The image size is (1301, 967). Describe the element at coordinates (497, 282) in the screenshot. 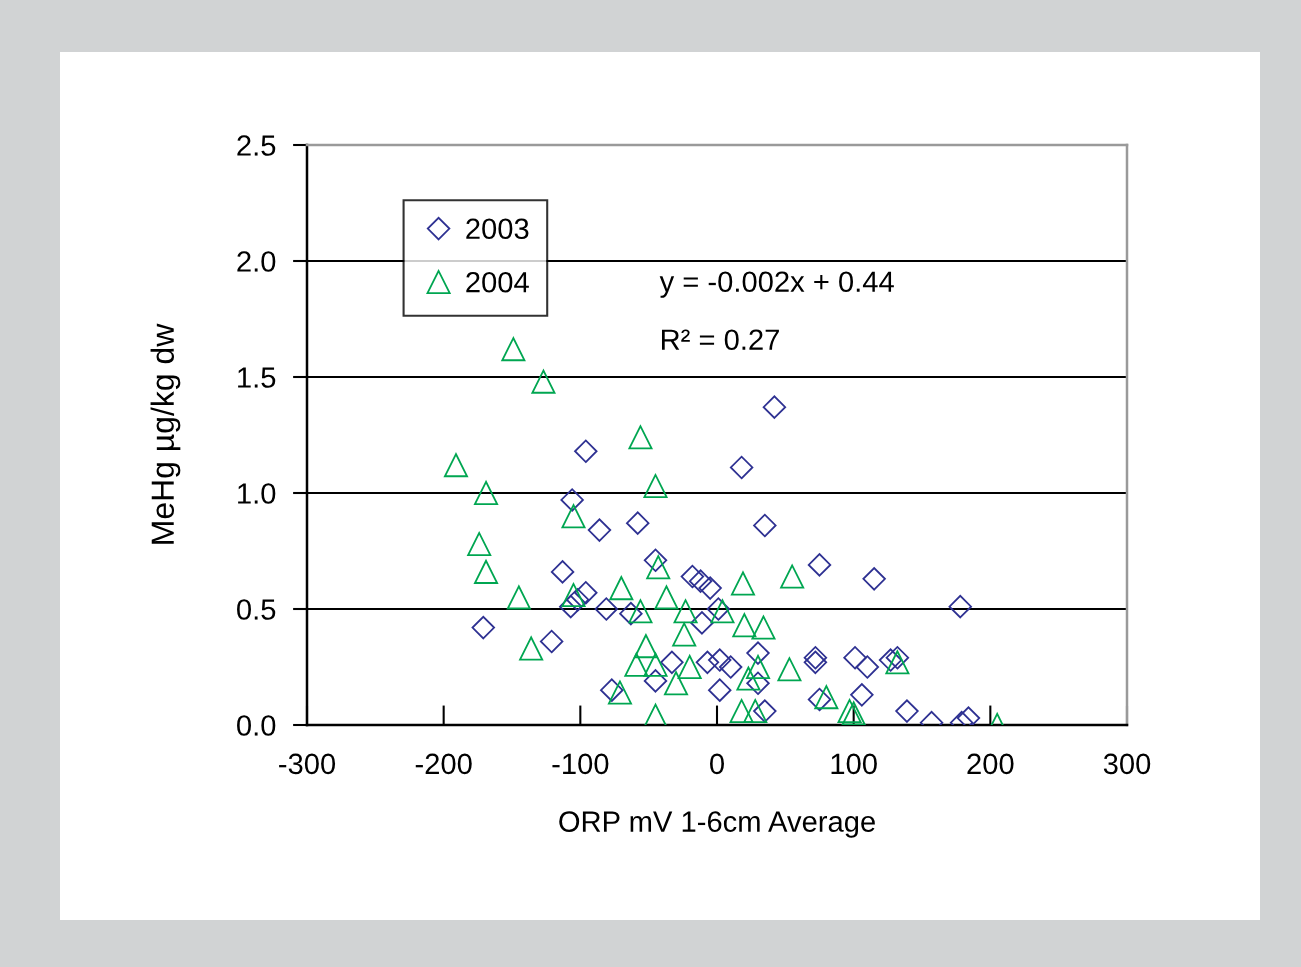

I see `legend-label: 2004` at that location.